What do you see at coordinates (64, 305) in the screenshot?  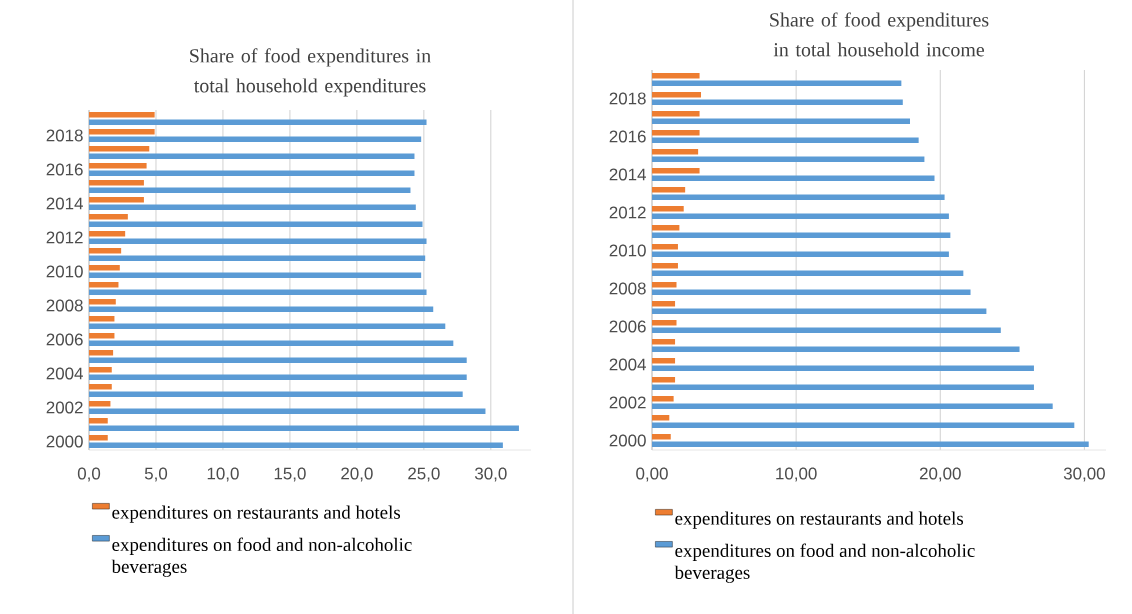 I see `y-tick-label: 2008` at bounding box center [64, 305].